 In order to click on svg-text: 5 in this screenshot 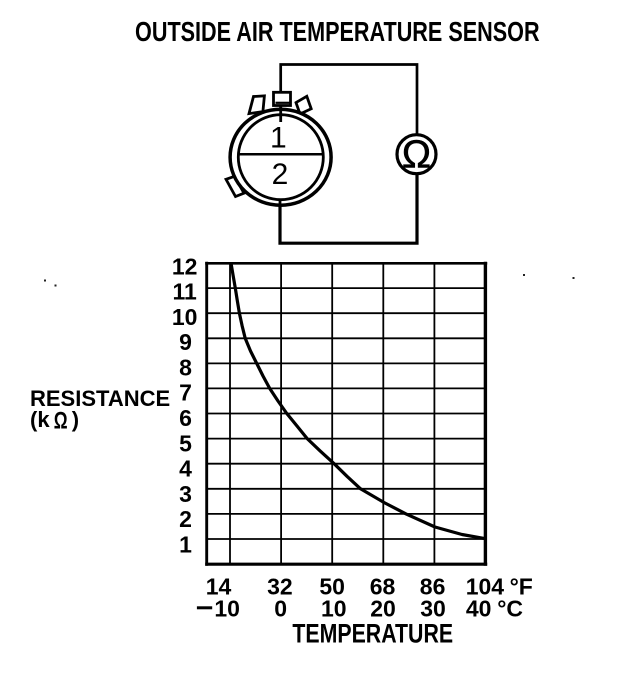, I will do `click(185, 443)`.